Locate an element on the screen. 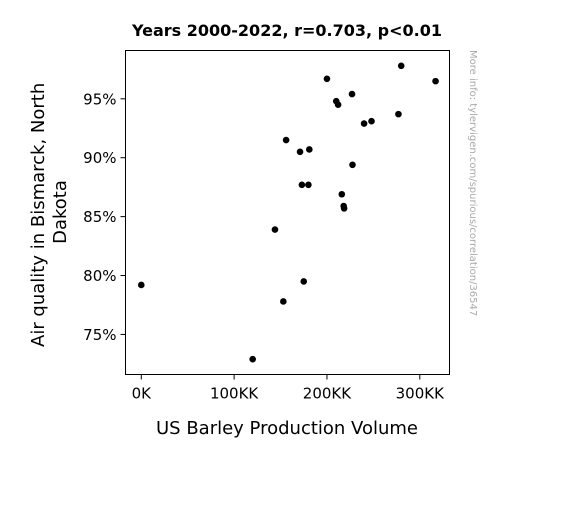 Image resolution: width=575 pixels, height=505 pixels. y-axis-label-line-1: Air quality in Bismarck, North is located at coordinates (38, 215).